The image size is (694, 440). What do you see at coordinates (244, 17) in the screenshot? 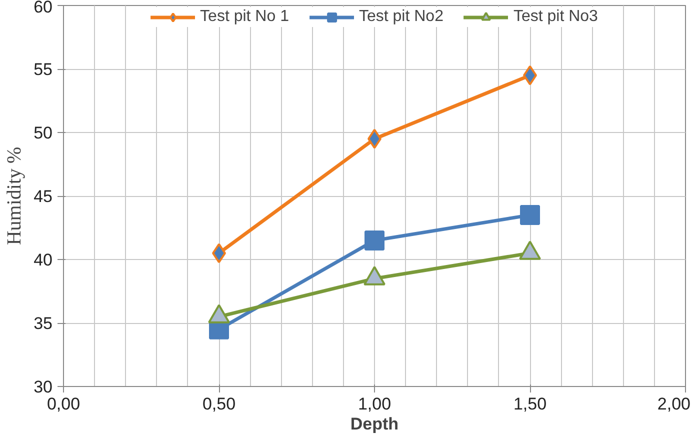
I see `legend-label: Test pit No 1` at bounding box center [244, 17].